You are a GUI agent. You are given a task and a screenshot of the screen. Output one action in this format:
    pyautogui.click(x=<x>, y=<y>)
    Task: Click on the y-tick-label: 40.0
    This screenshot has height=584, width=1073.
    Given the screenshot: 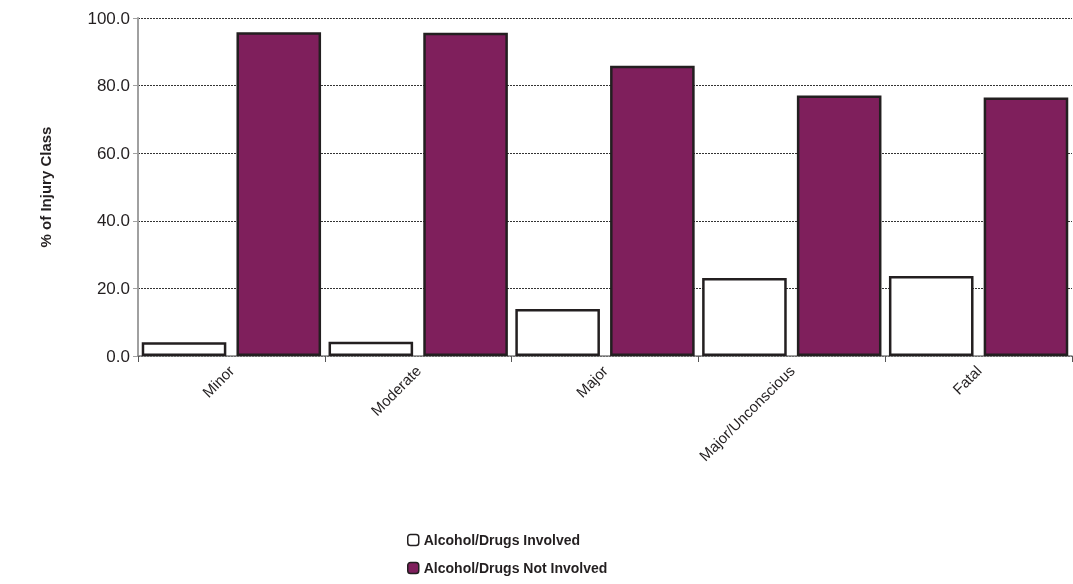 What is the action you would take?
    pyautogui.click(x=113, y=221)
    